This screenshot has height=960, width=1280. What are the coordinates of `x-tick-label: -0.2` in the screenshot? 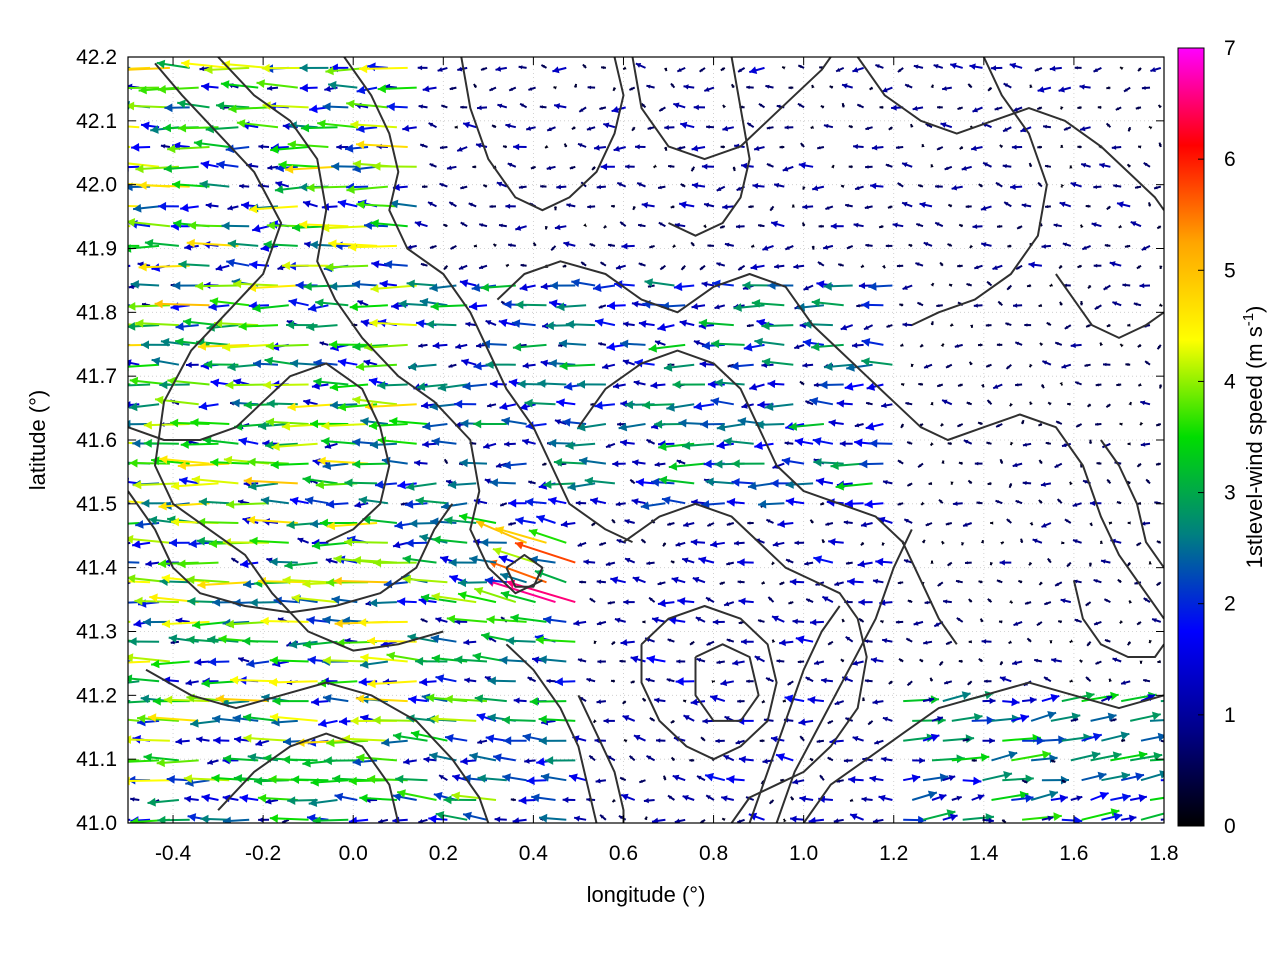 It's located at (263, 853).